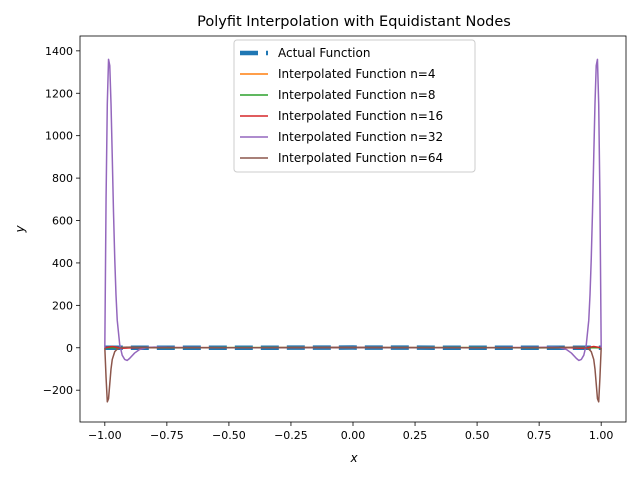 This screenshot has width=640, height=480. What do you see at coordinates (539, 435) in the screenshot?
I see `x-tick-label: 0.75` at bounding box center [539, 435].